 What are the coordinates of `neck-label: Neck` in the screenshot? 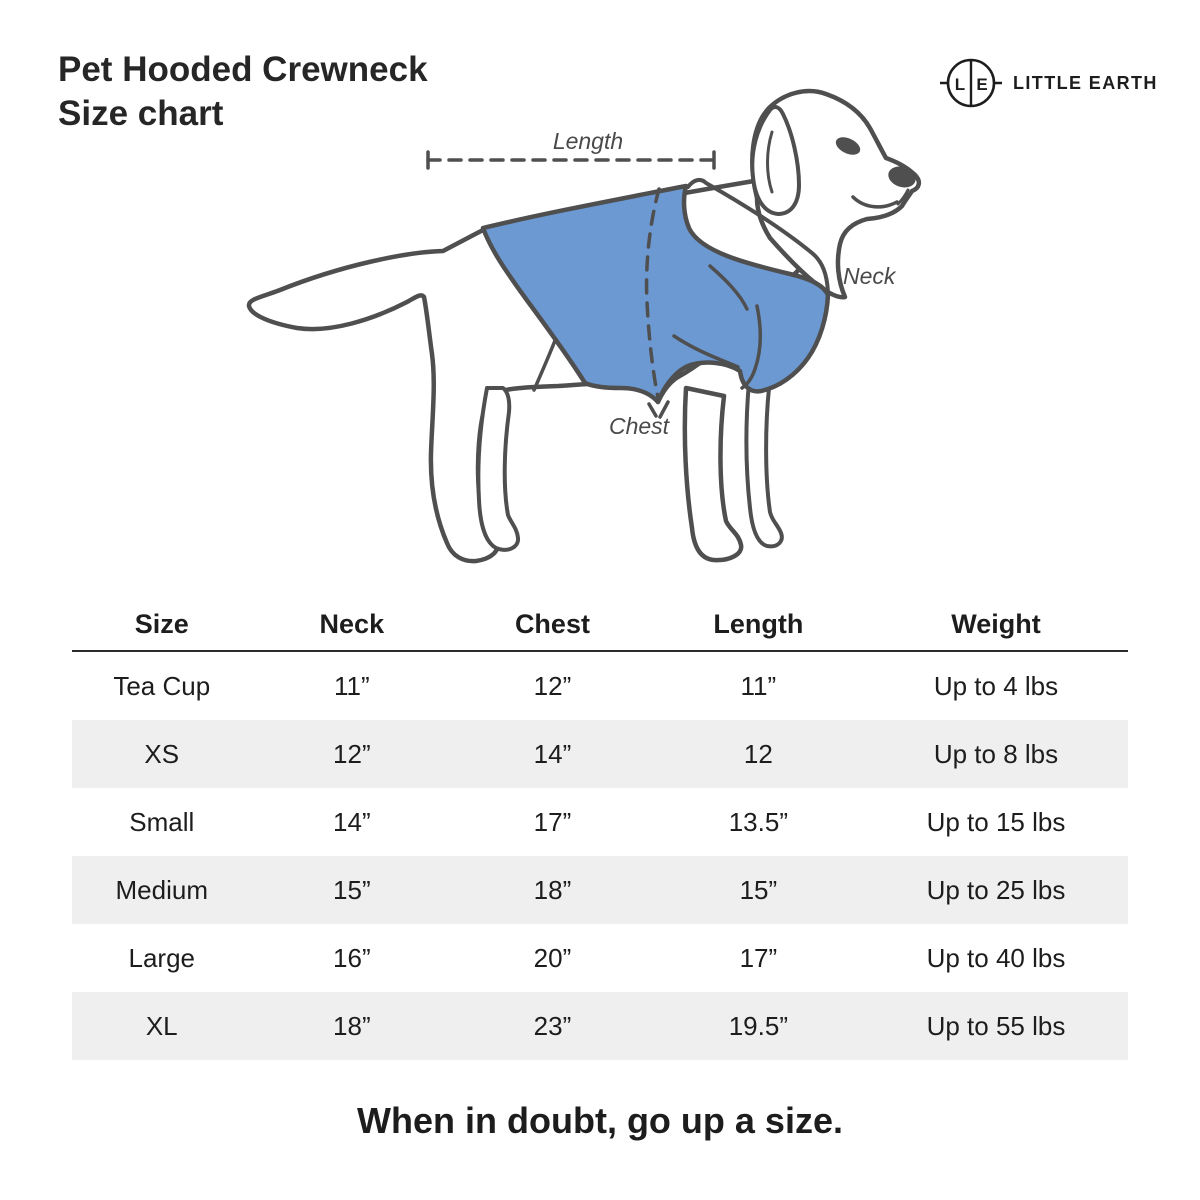 It's located at (870, 276).